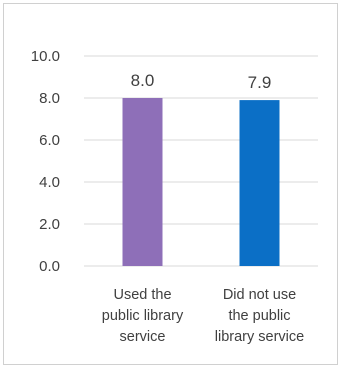 This screenshot has height=368, width=342. I want to click on category-label: the public, so click(259, 316).